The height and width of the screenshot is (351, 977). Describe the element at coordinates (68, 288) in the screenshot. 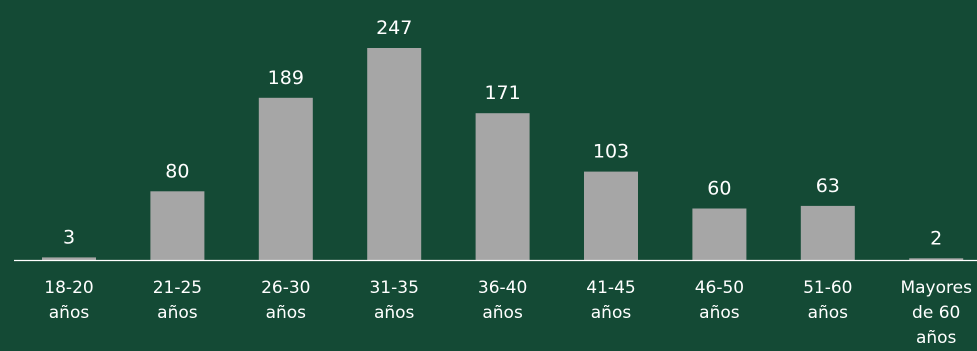

I see `tick-label-line: 18-20` at that location.